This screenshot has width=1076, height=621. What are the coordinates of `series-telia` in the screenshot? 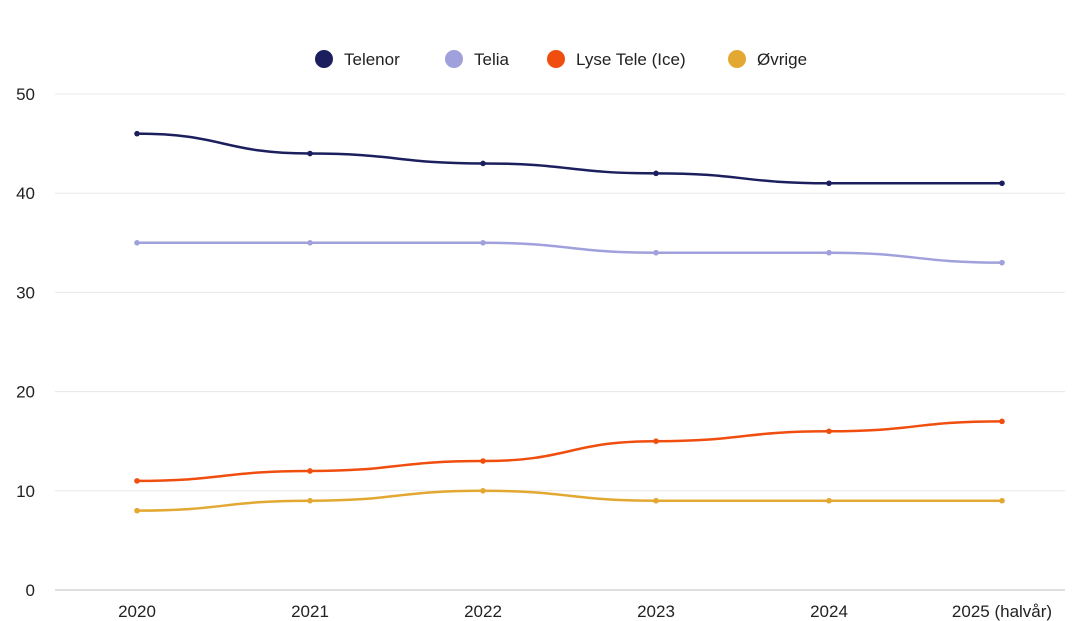 It's located at (569, 253).